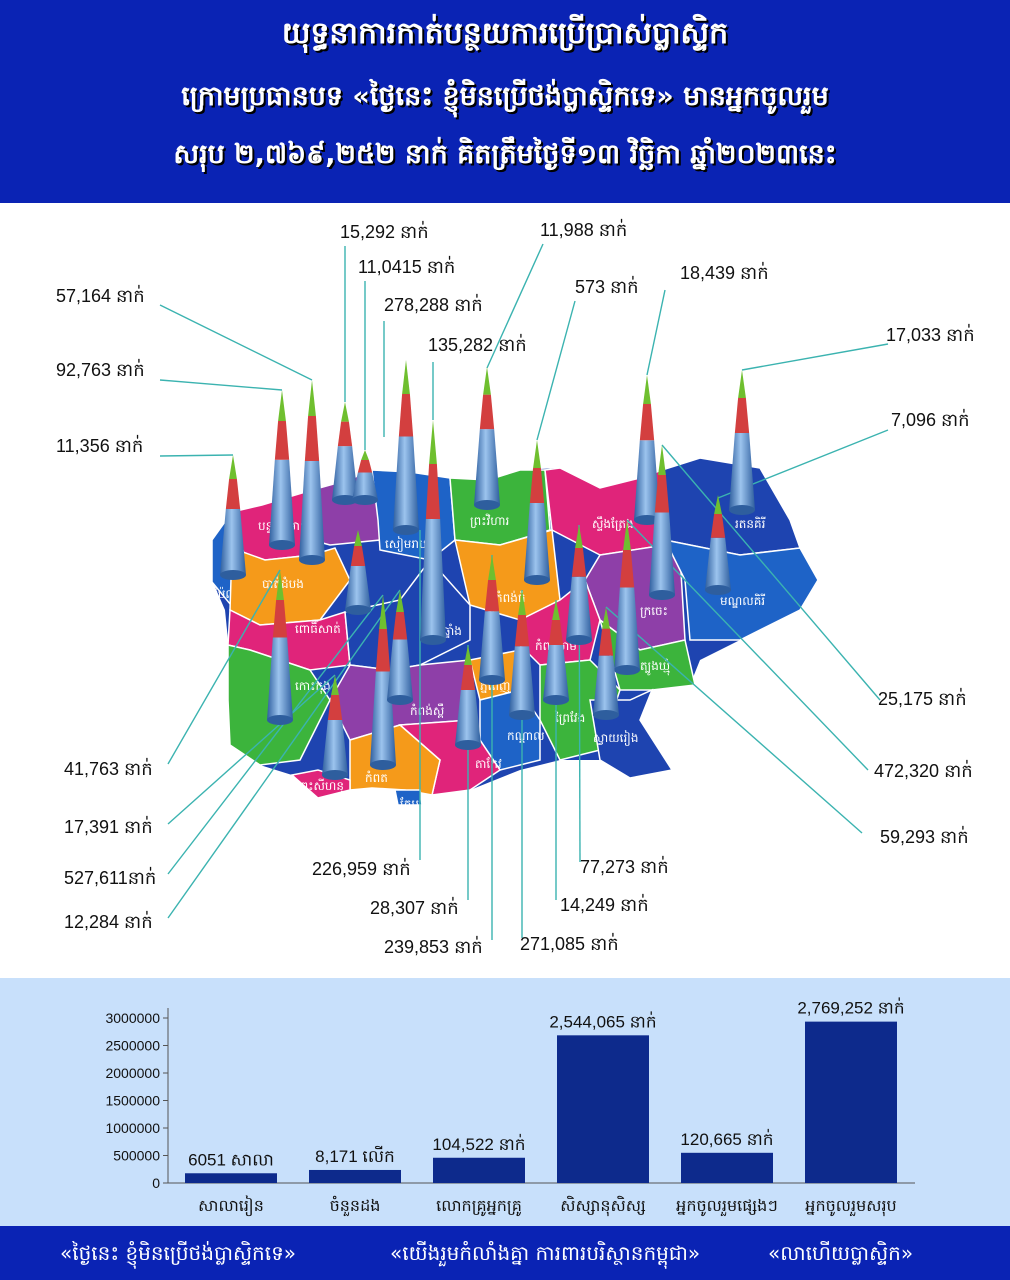 This screenshot has width=1010, height=1280. Describe the element at coordinates (132, 1073) in the screenshot. I see `y-tick-label: 2000000` at that location.